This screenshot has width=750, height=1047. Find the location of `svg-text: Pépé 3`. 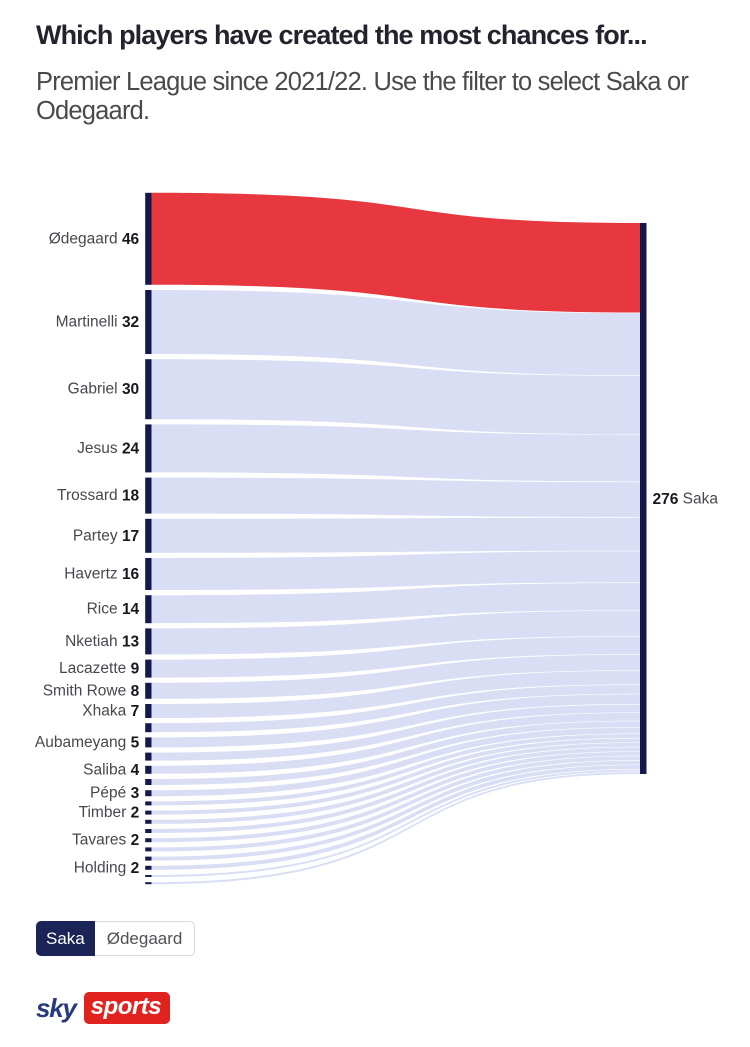

svg-text: Pépé 3 is located at coordinates (115, 793).